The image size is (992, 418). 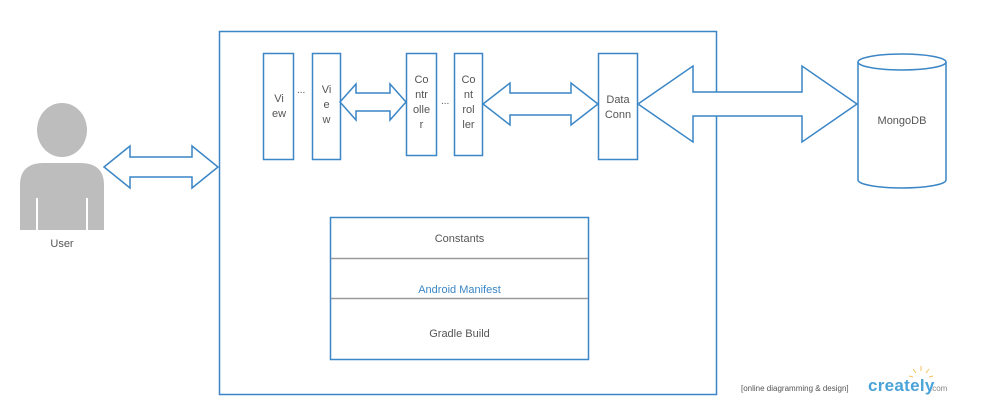 I want to click on mongodb-label: MongoDB, so click(x=902, y=121).